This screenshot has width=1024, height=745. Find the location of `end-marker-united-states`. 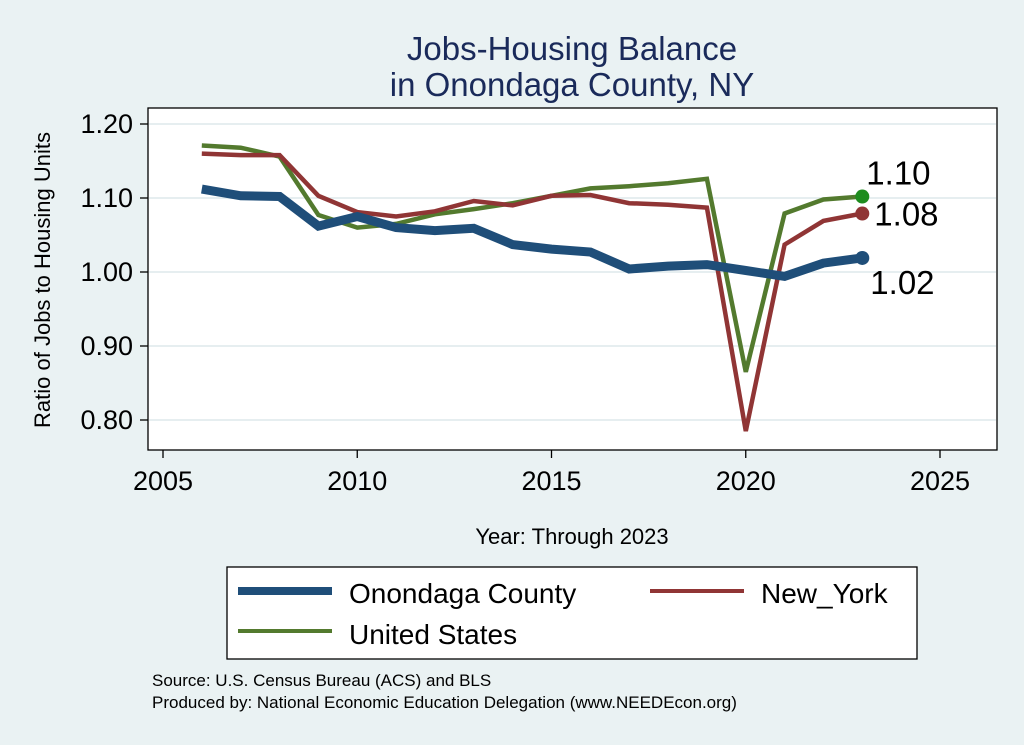

end-marker-united-states is located at coordinates (862, 196).